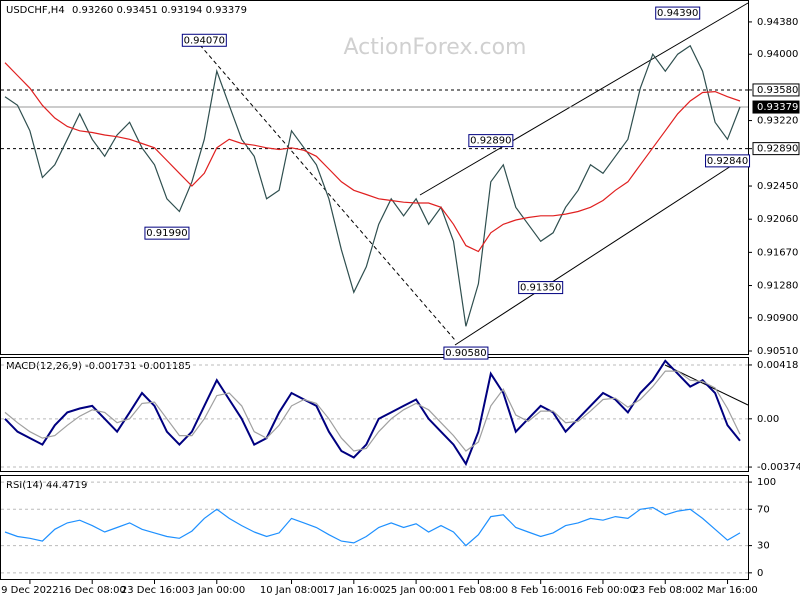 The image size is (800, 600). Describe the element at coordinates (777, 351) in the screenshot. I see `y-tick-label: 0.90510` at that location.